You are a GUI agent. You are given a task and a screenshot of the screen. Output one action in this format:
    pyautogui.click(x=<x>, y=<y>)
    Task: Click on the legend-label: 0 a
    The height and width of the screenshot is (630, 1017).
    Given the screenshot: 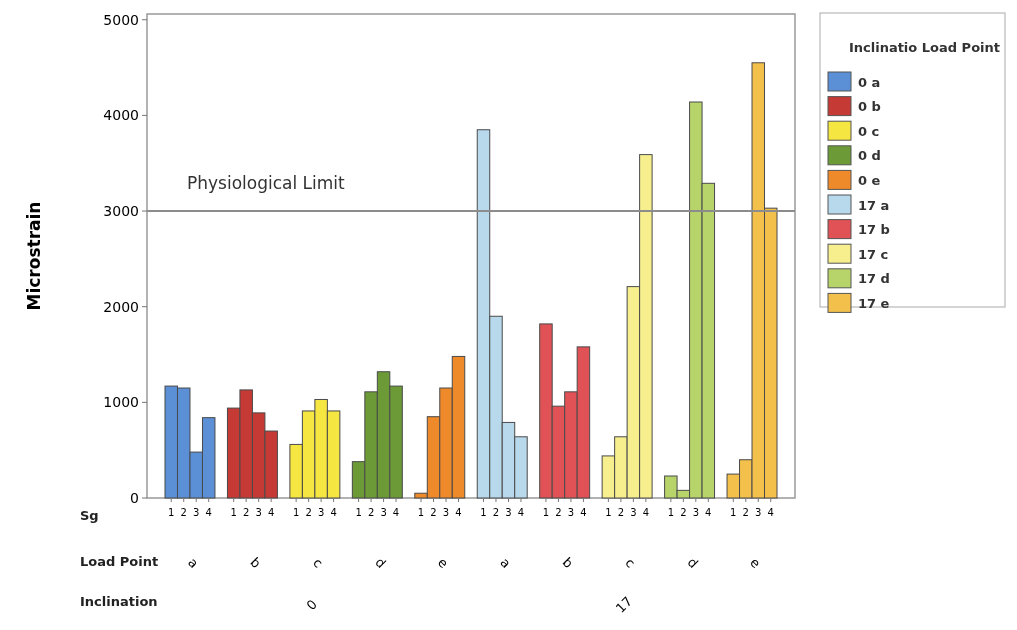 What is the action you would take?
    pyautogui.click(x=869, y=82)
    